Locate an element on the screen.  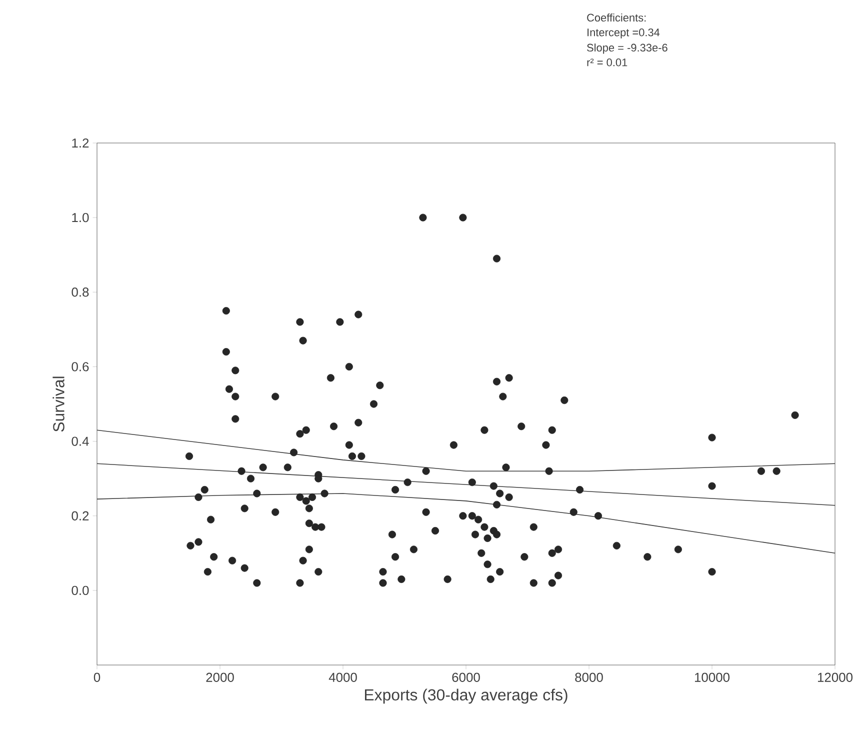
text: Intercept =0.34 is located at coordinates (624, 33).